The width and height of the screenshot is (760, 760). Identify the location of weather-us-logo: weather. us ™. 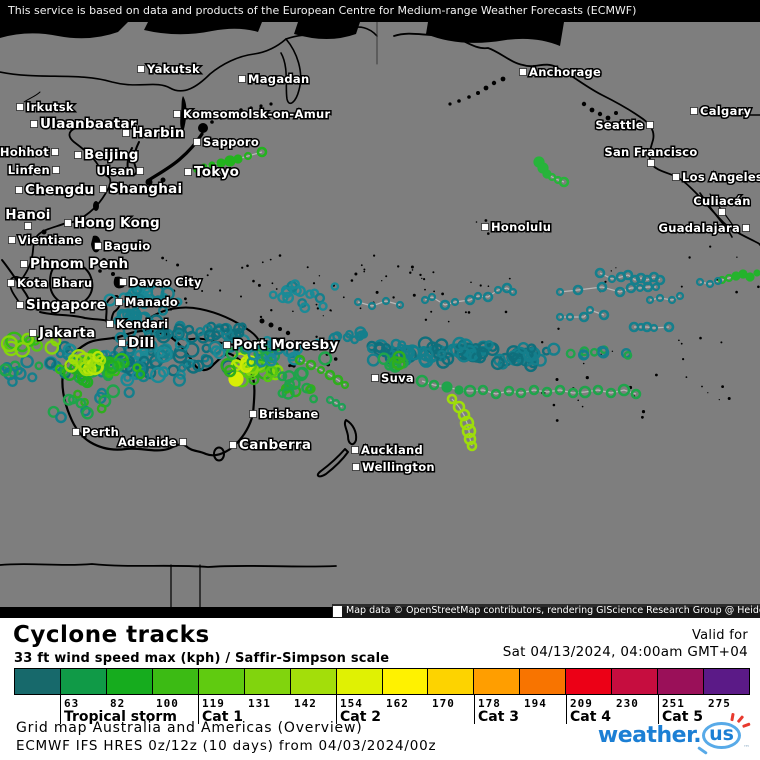
(674, 734).